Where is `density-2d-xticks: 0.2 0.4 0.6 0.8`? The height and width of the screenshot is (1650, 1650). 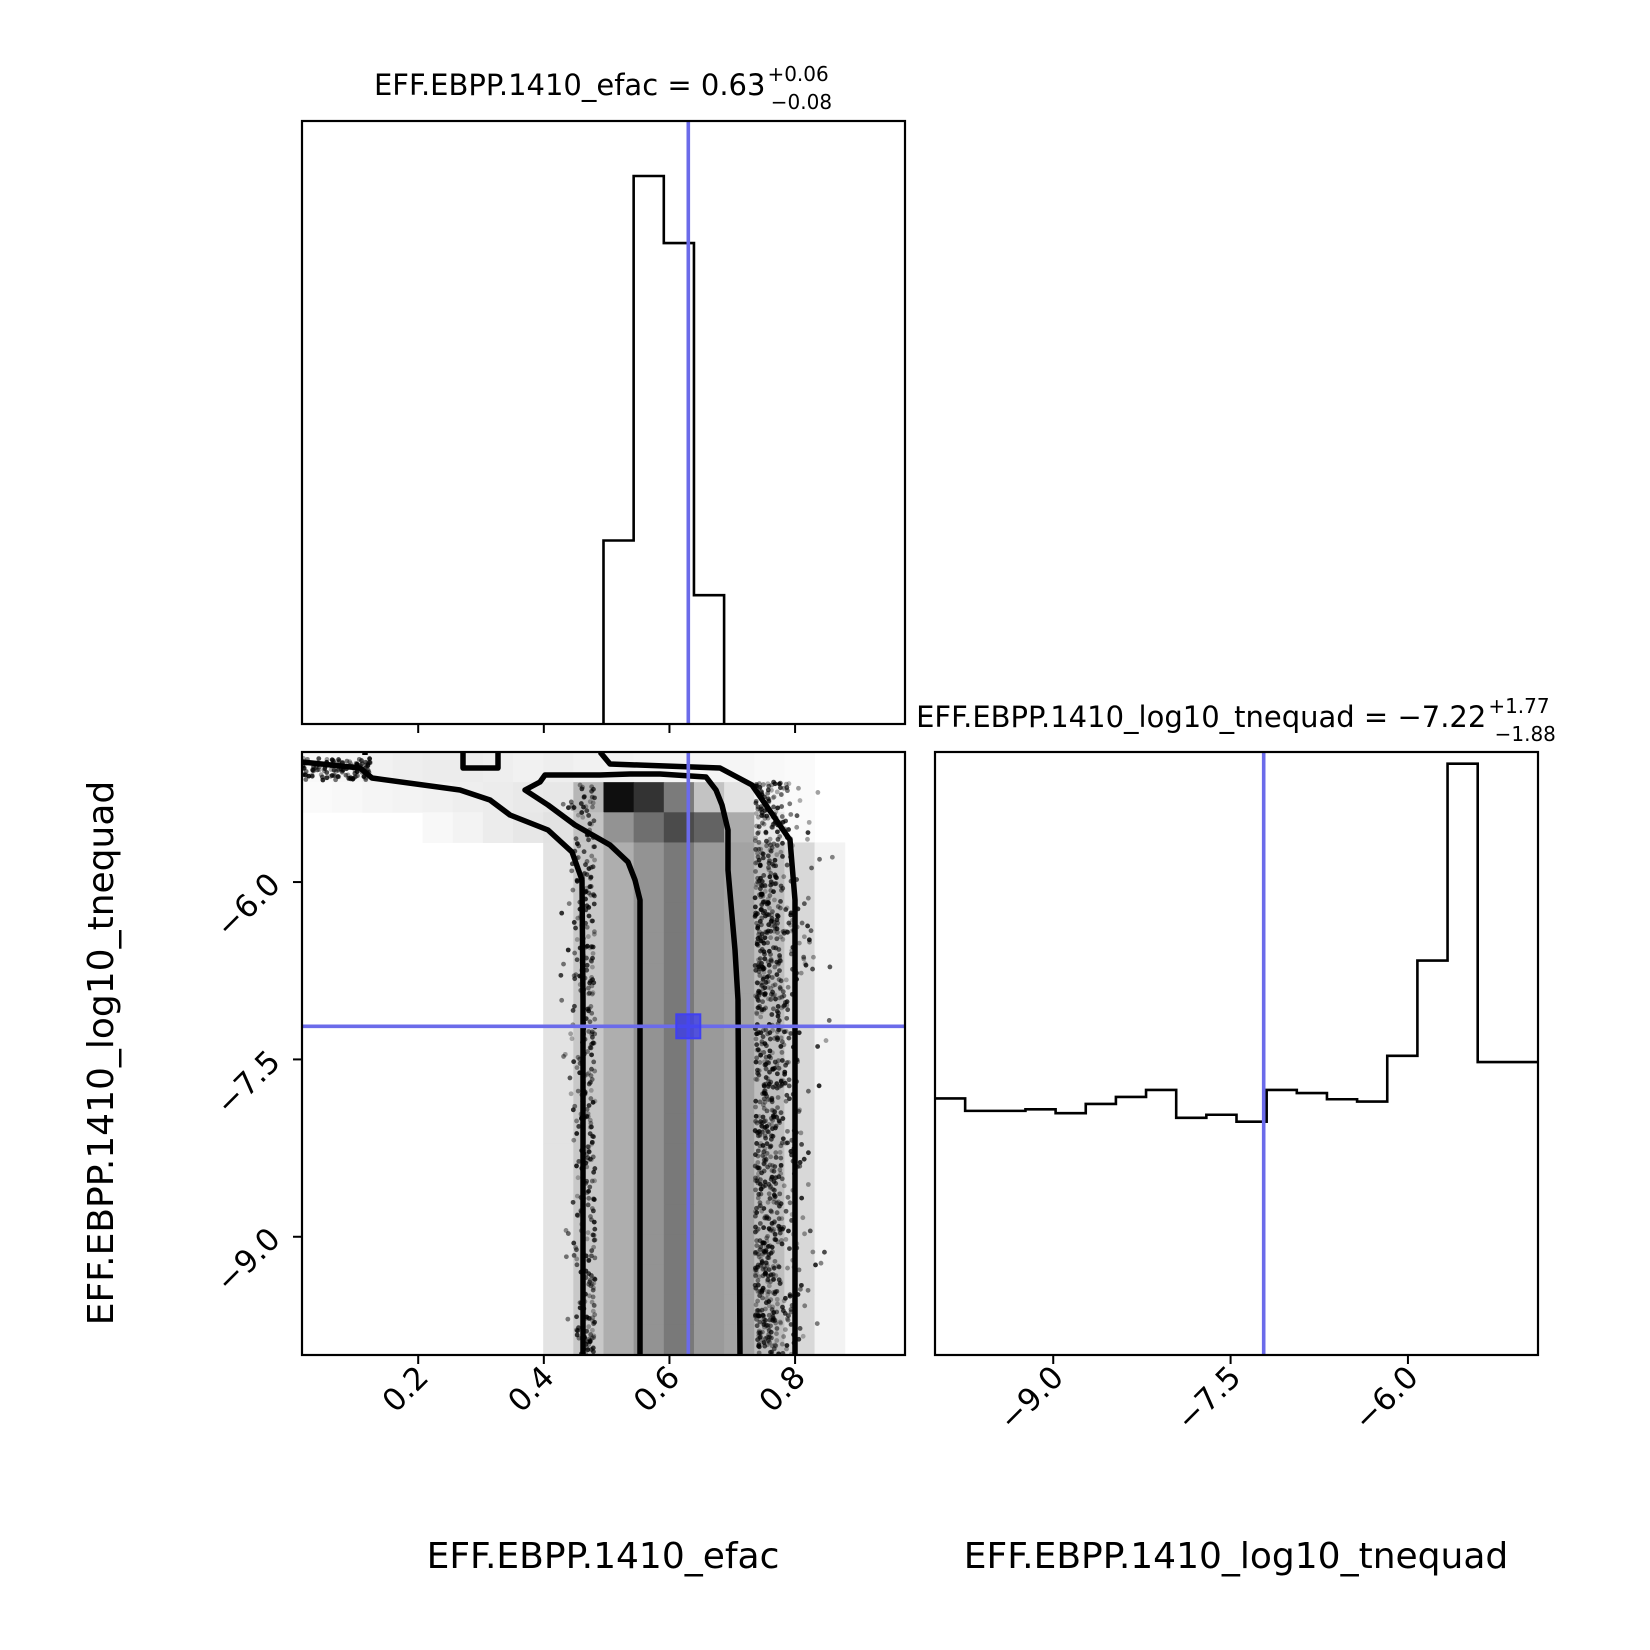 density-2d-xticks: 0.2 0.4 0.6 0.8 is located at coordinates (594, 1387).